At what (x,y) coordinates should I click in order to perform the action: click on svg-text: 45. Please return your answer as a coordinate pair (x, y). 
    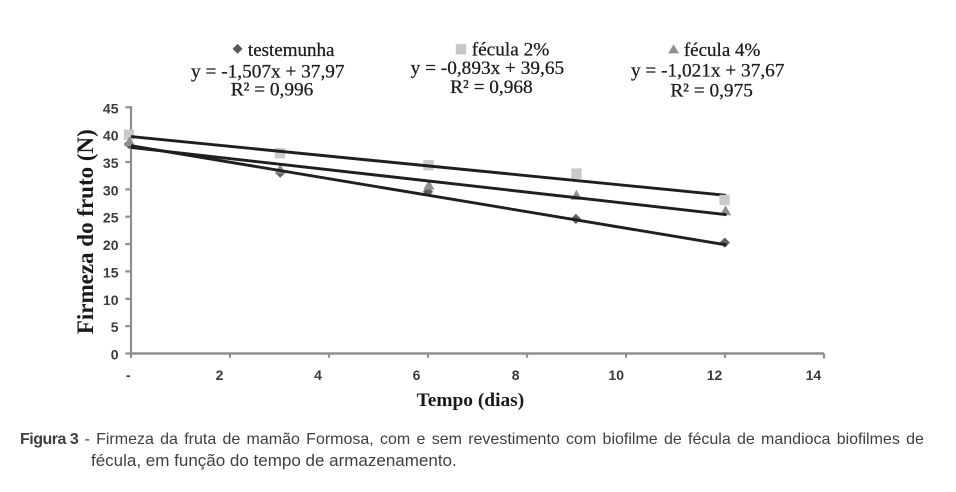
    Looking at the image, I should click on (111, 108).